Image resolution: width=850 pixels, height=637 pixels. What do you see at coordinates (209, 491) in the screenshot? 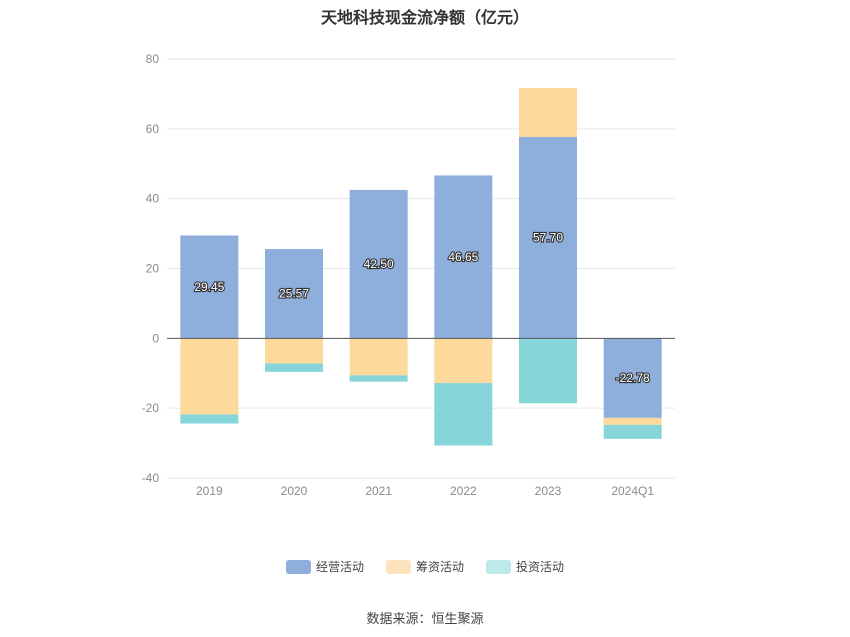
I see `x-tick-label: 2019` at bounding box center [209, 491].